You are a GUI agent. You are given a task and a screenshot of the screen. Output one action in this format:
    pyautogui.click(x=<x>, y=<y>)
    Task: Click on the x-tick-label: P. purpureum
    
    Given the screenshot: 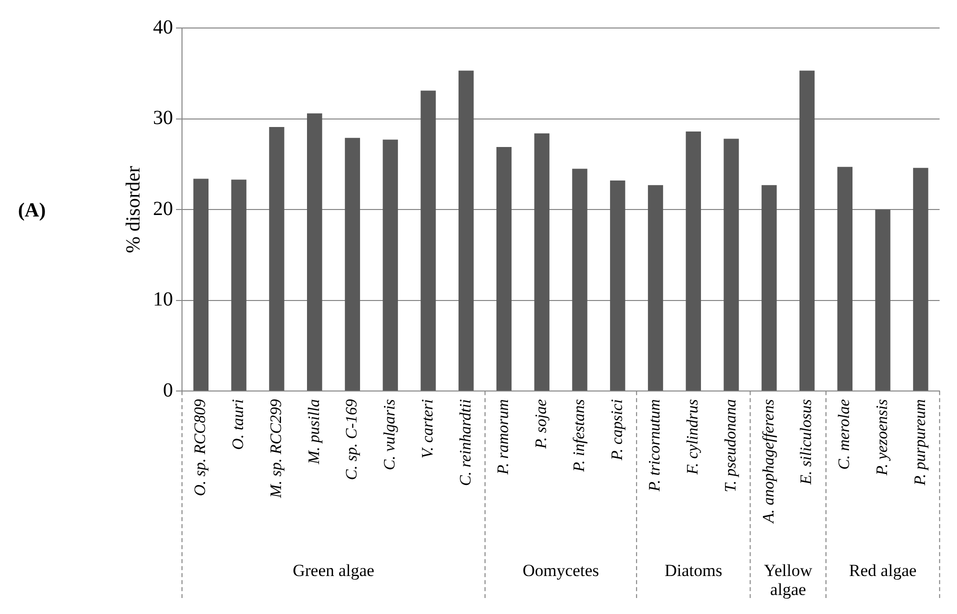 What is the action you would take?
    pyautogui.click(x=920, y=442)
    